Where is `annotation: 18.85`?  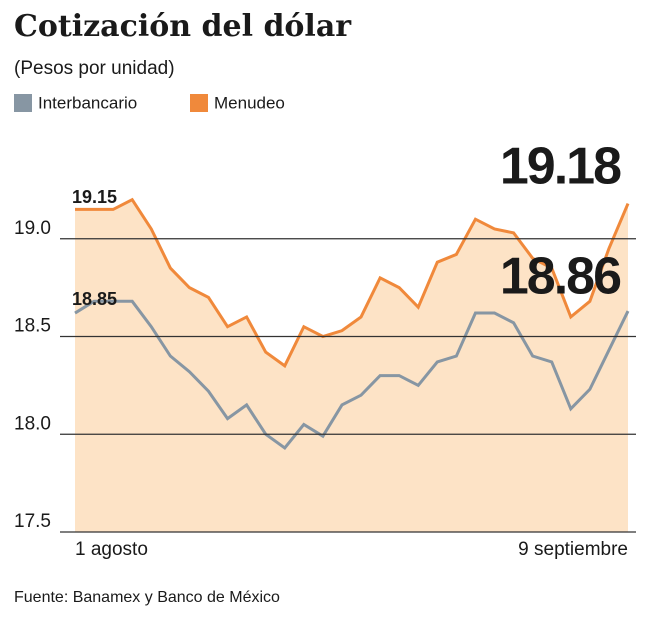 annotation: 18.85 is located at coordinates (94, 299).